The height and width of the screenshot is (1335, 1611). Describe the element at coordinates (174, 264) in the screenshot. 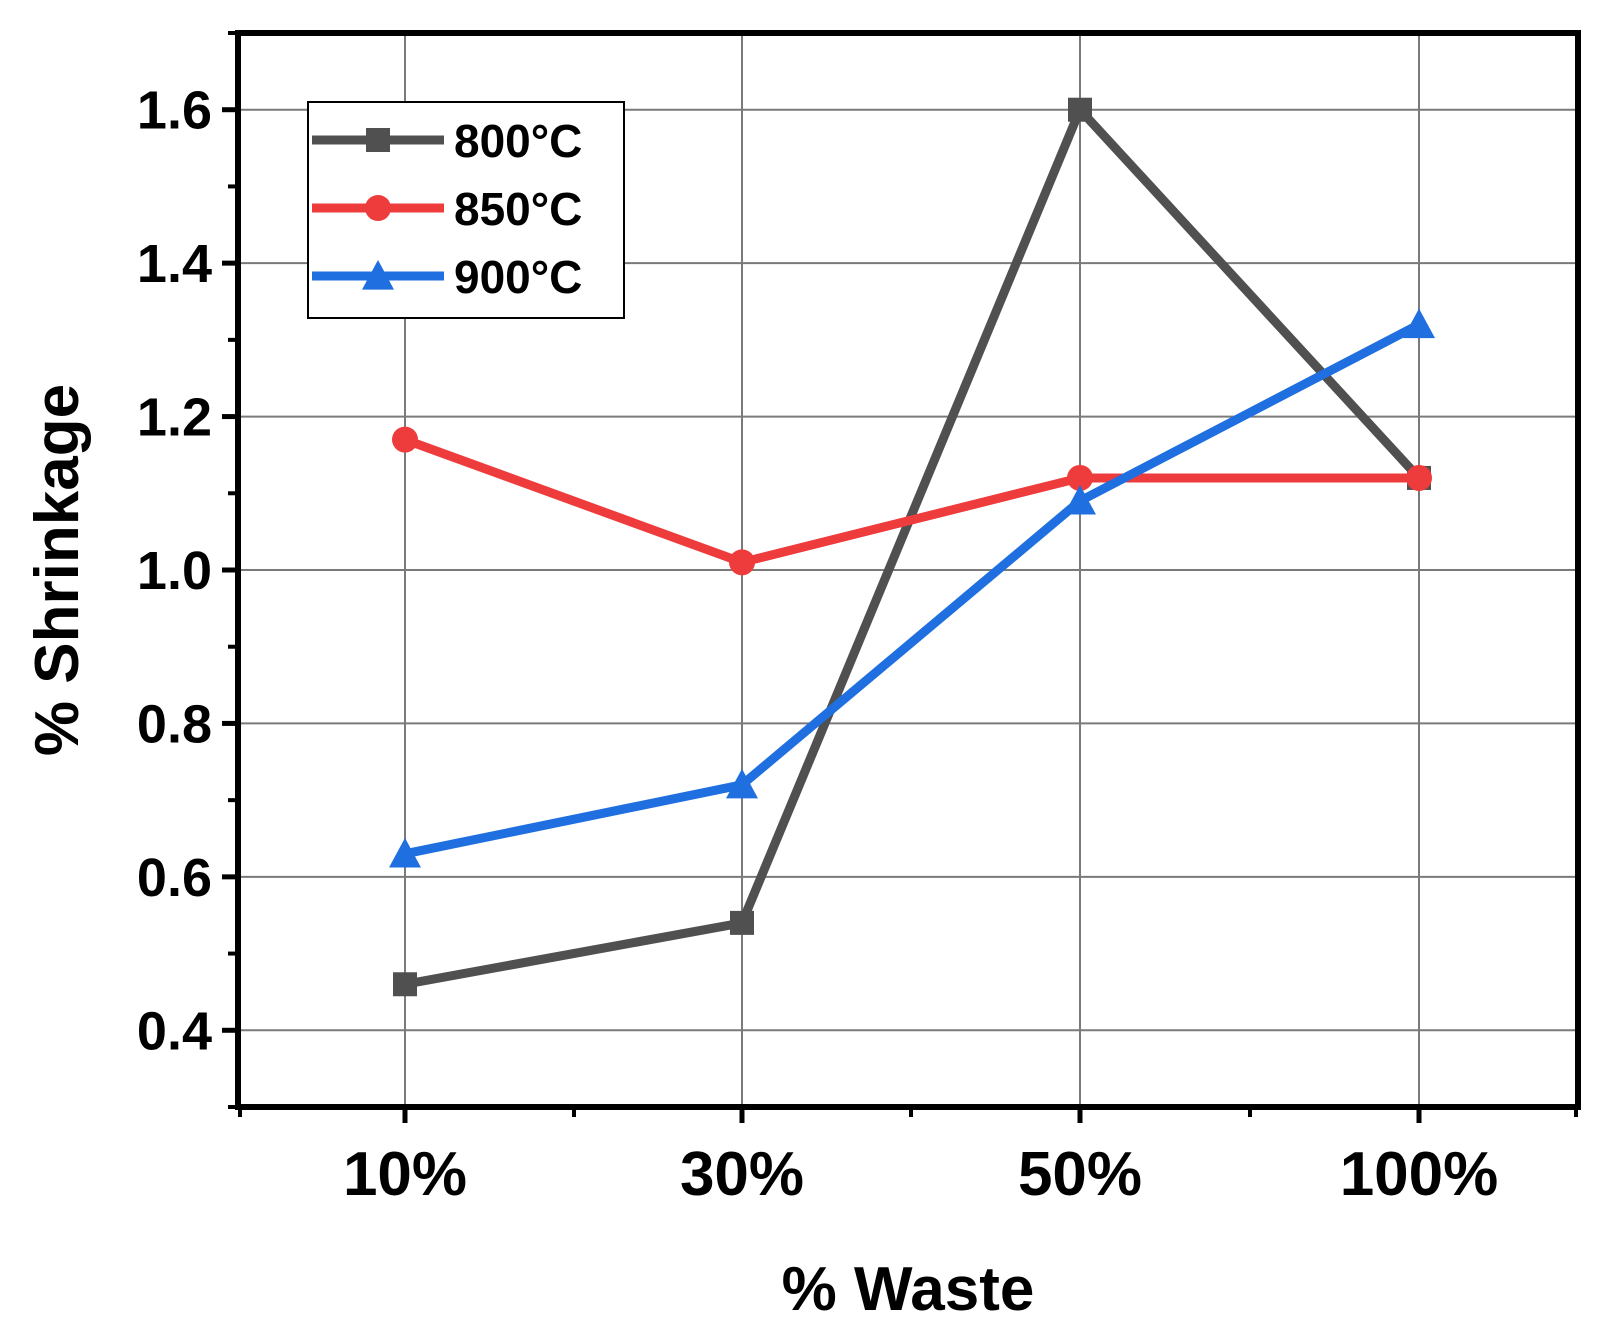

I see `y-tick-label: 1.4` at that location.